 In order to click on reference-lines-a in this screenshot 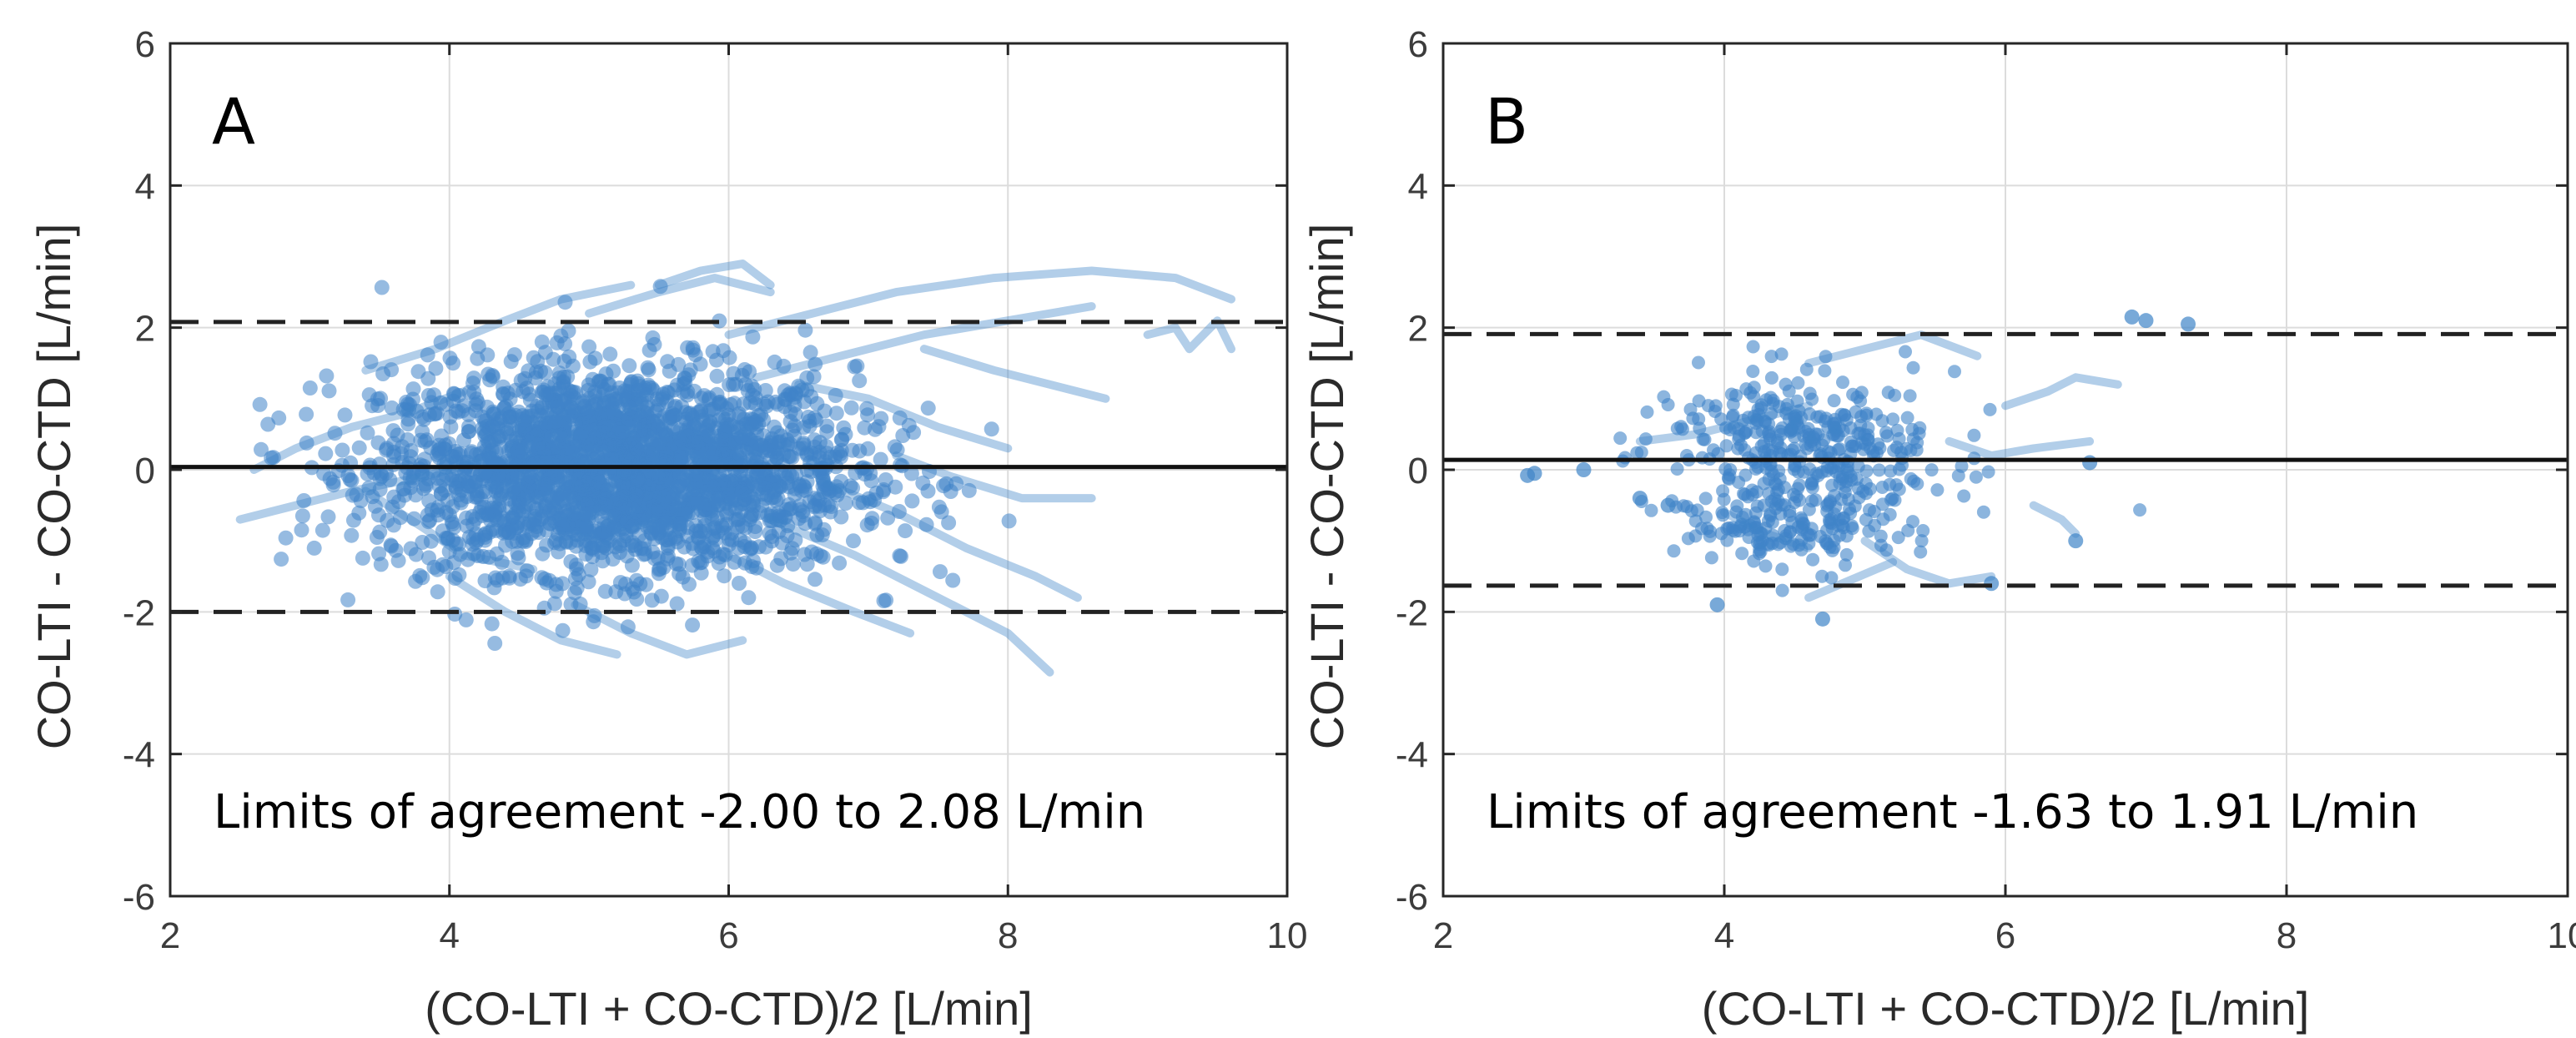, I will do `click(728, 467)`.